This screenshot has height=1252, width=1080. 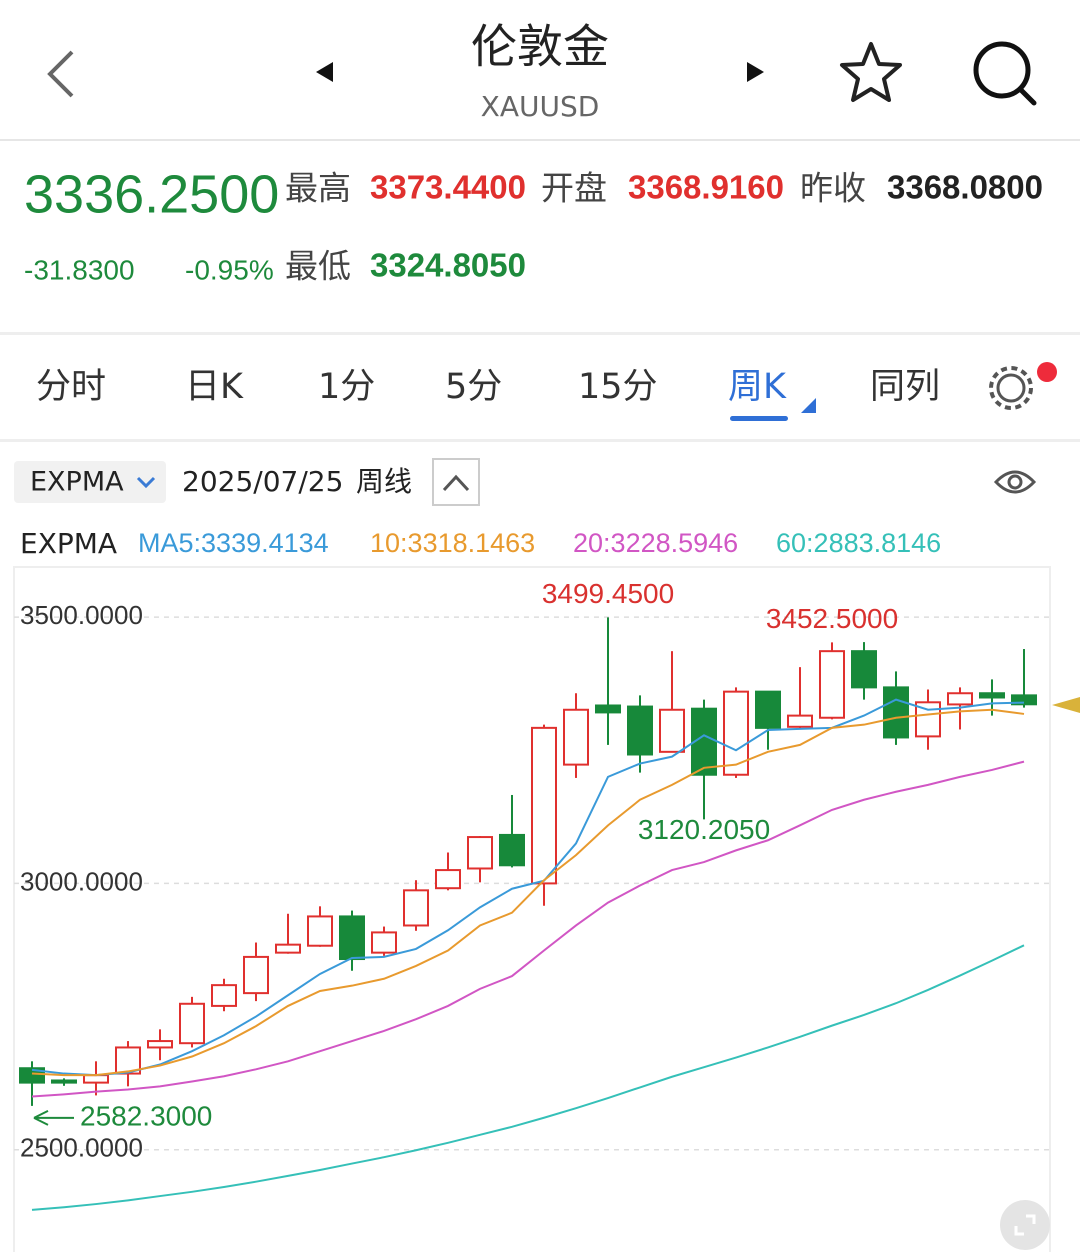 What do you see at coordinates (1066, 705) in the screenshot?
I see `price-pointer` at bounding box center [1066, 705].